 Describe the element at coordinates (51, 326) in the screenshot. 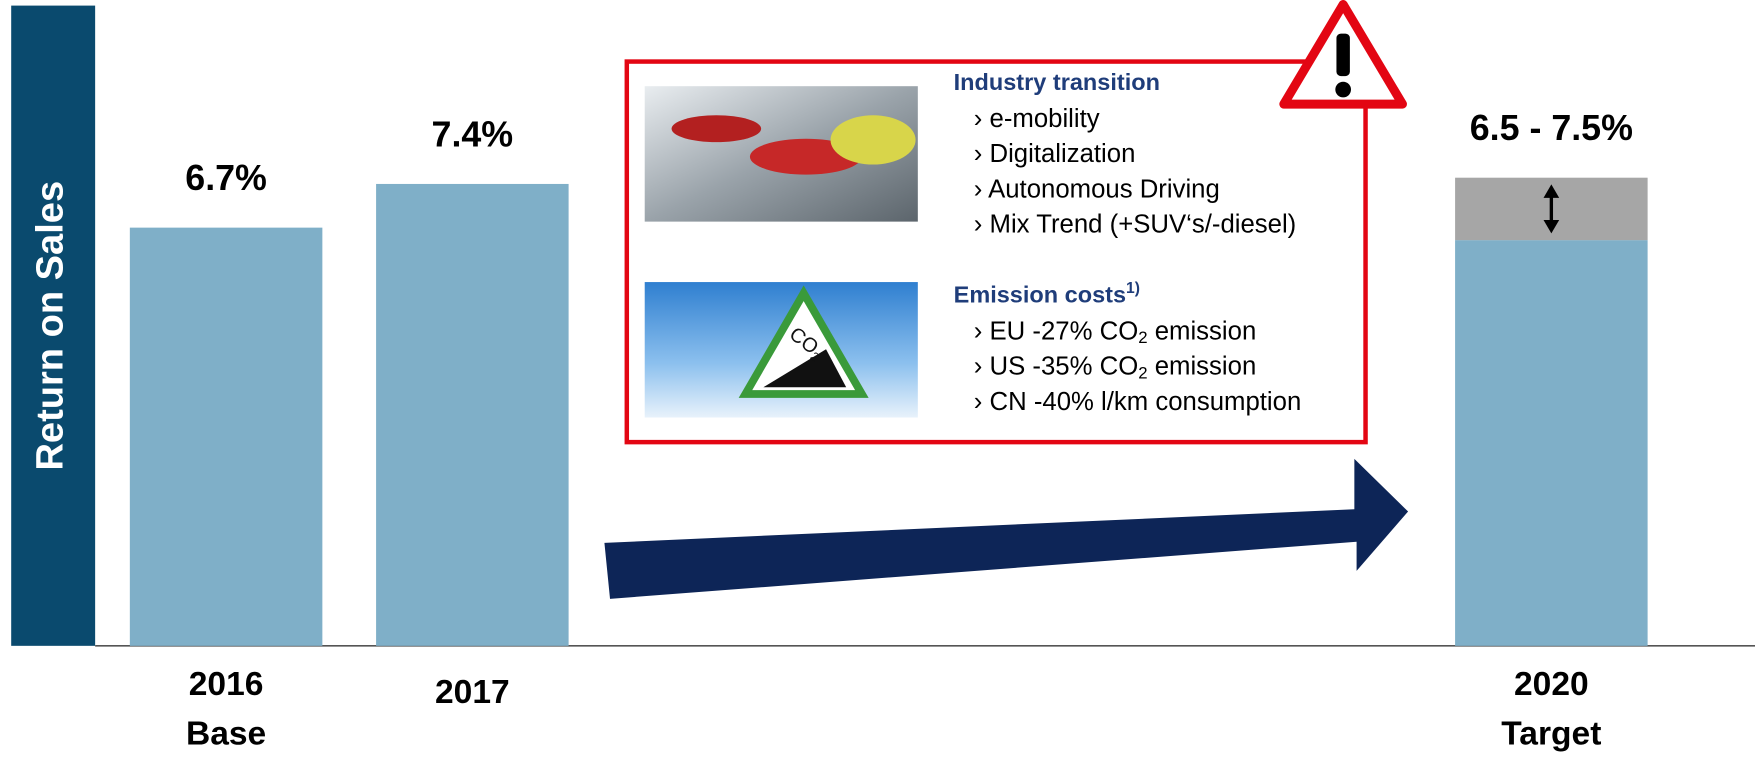

I see `y-axis-label: Return on Sales` at that location.